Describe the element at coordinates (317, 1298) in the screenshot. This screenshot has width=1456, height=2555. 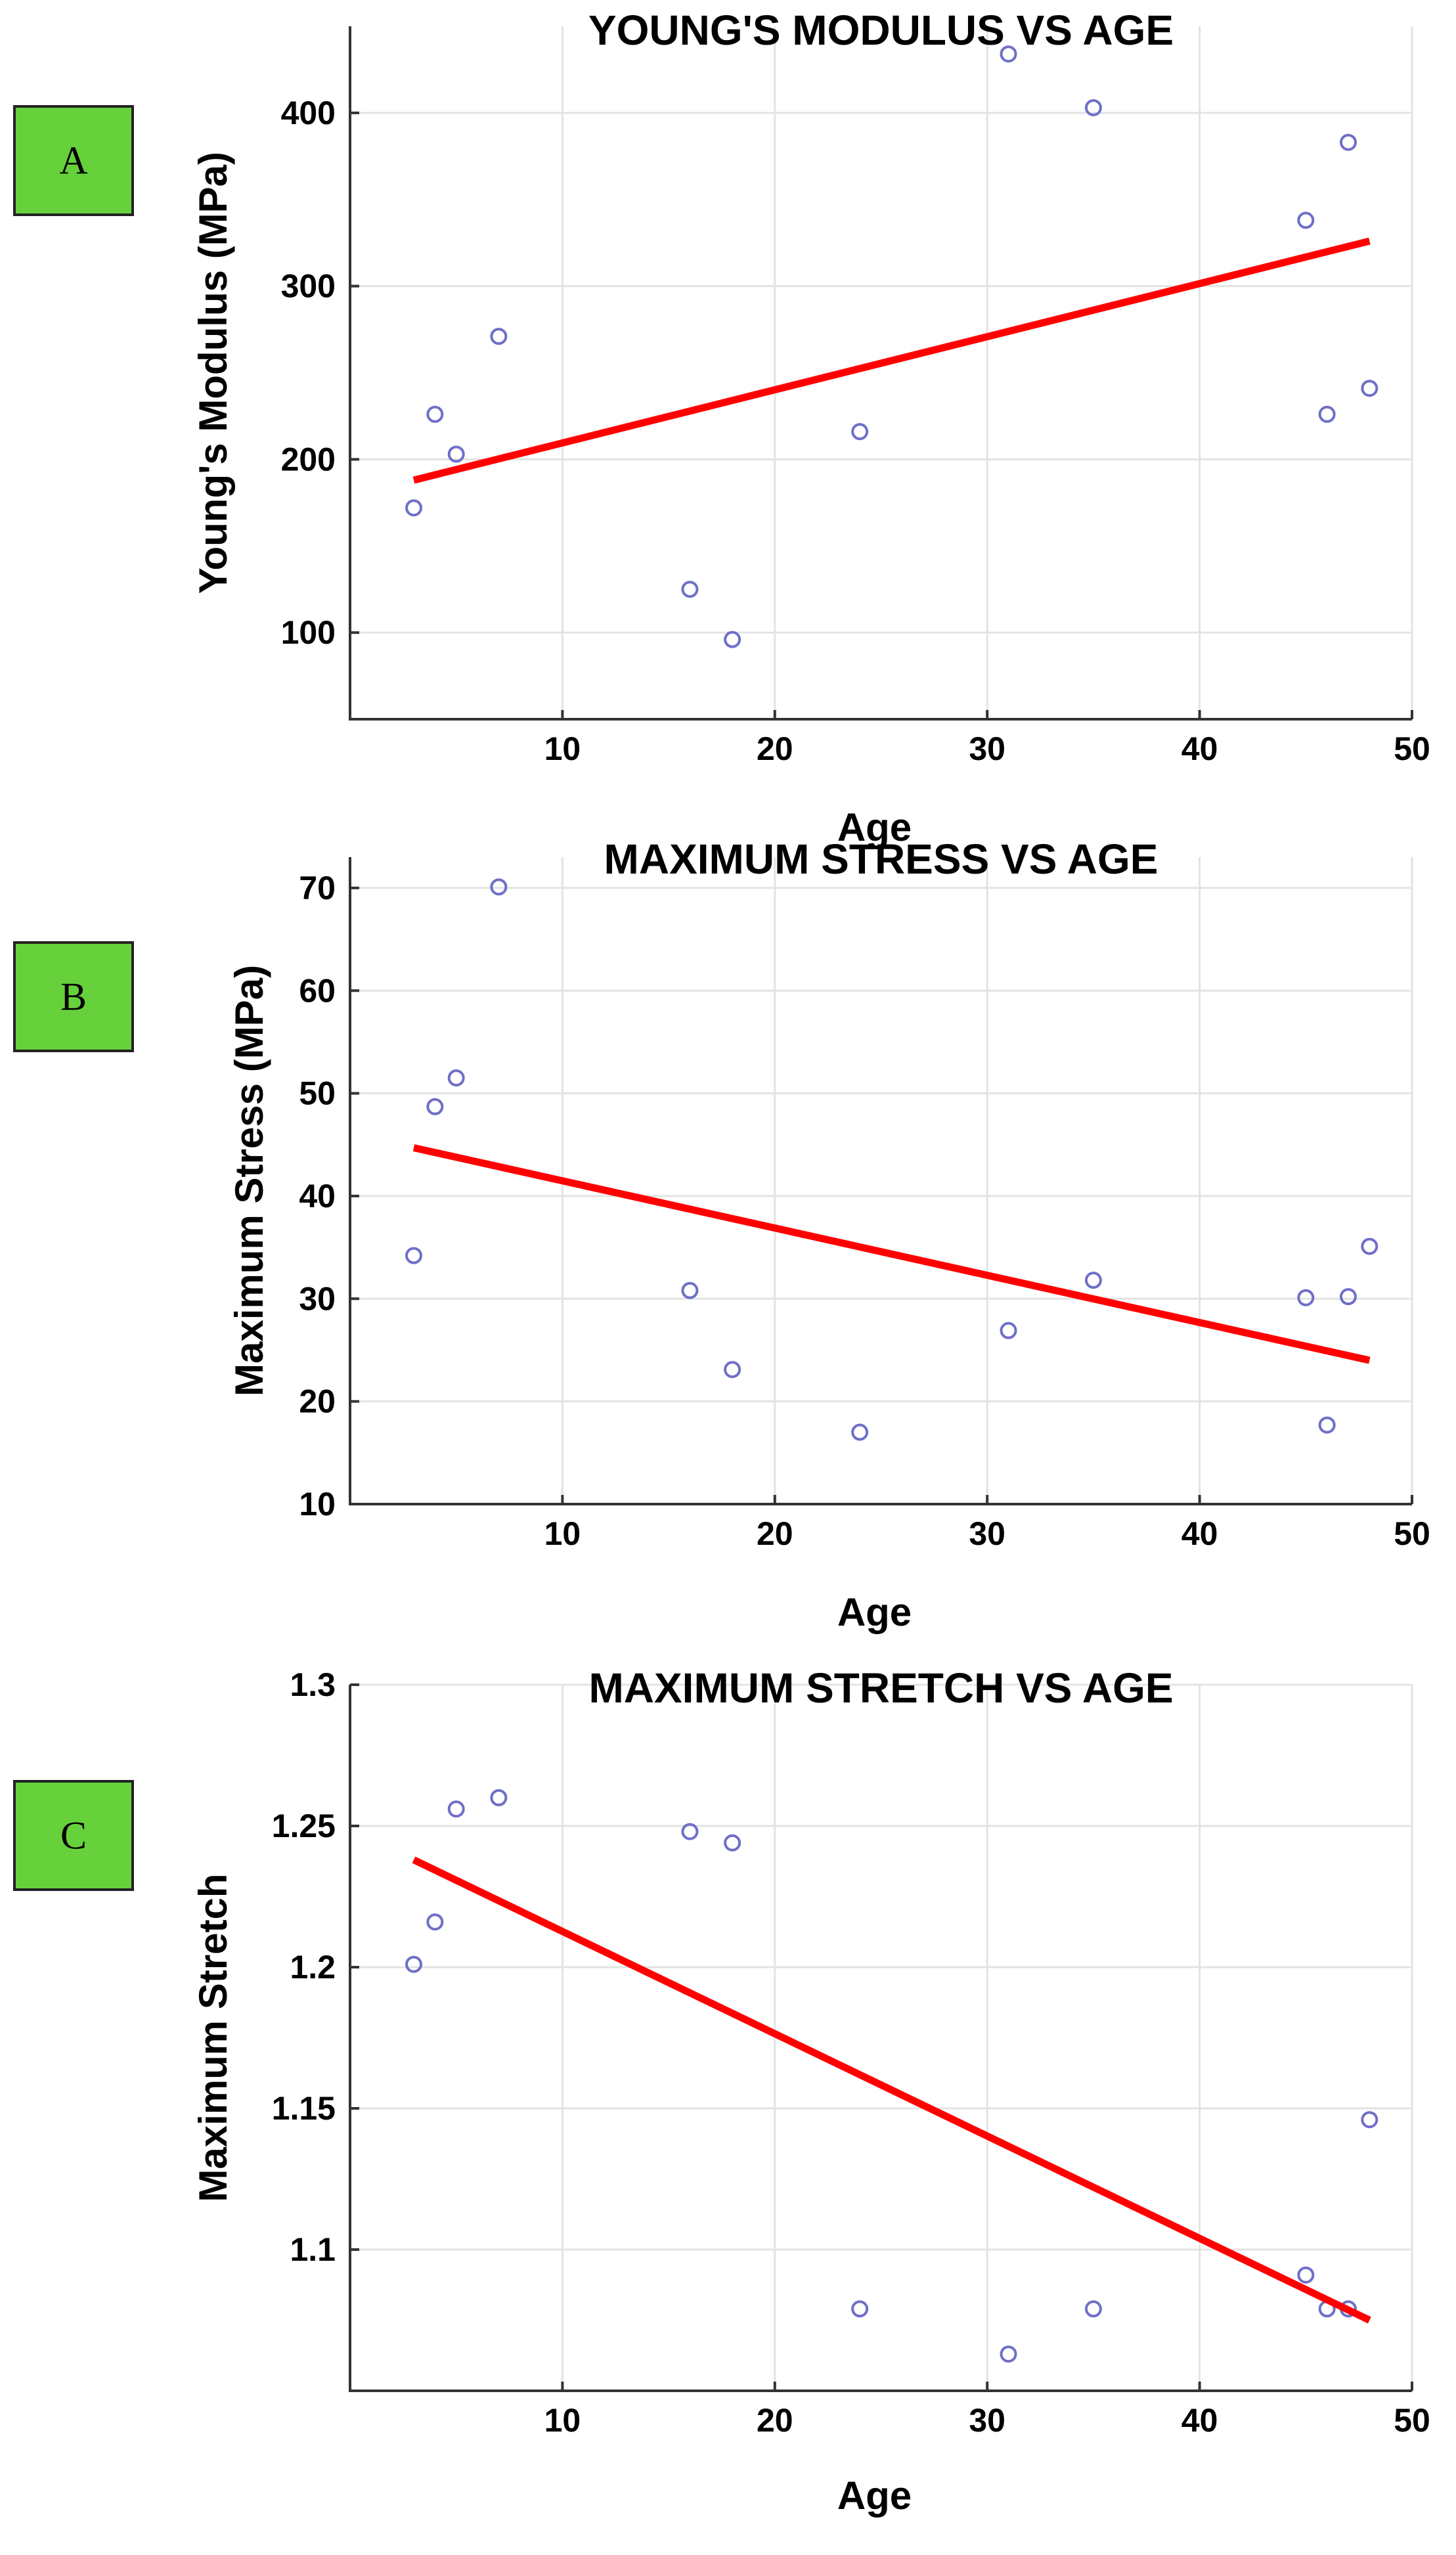
I see `y-tick-label: 30` at that location.